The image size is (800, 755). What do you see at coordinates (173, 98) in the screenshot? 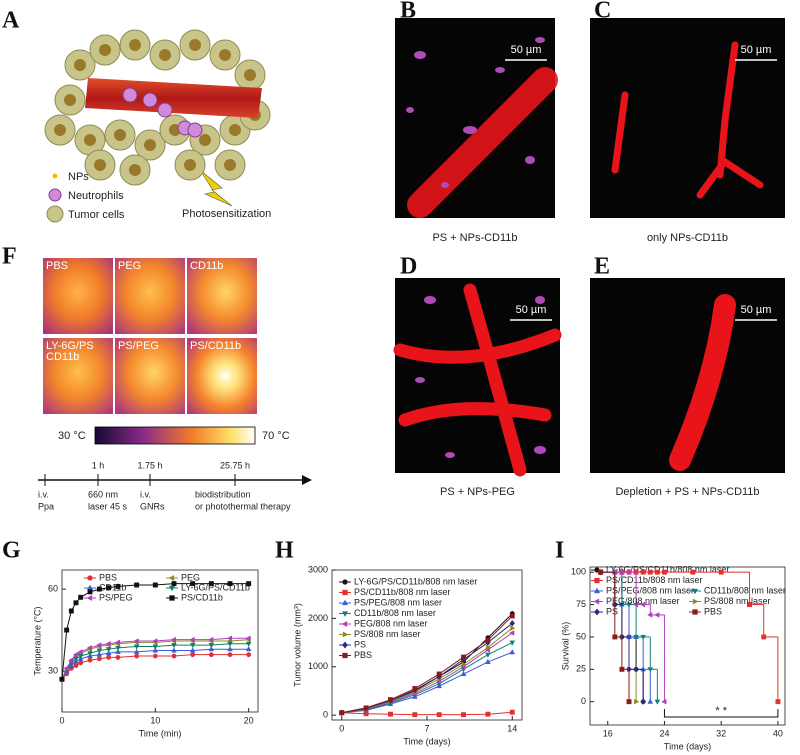
I see `blood-vessel` at bounding box center [173, 98].